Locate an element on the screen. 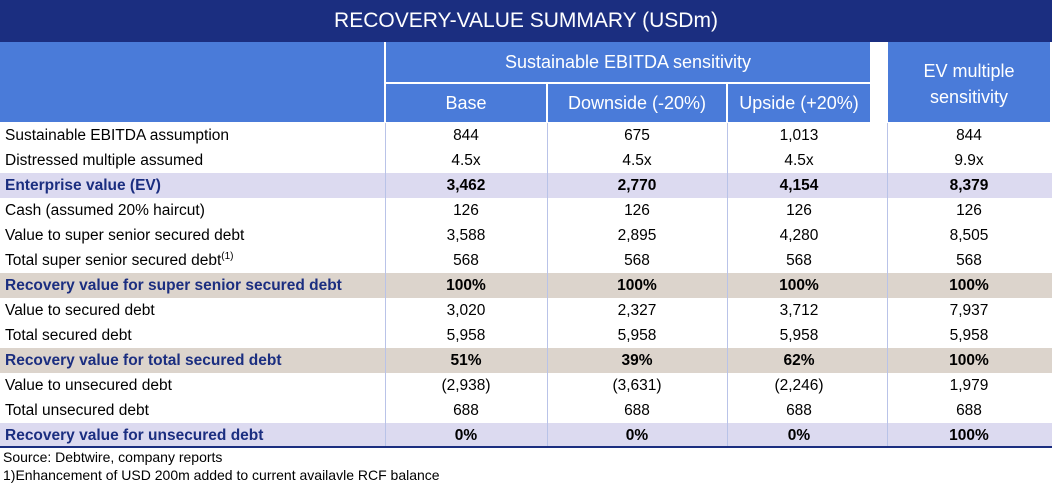 The height and width of the screenshot is (488, 1052). row-label-text: Value to unsecured debt is located at coordinates (88, 385).